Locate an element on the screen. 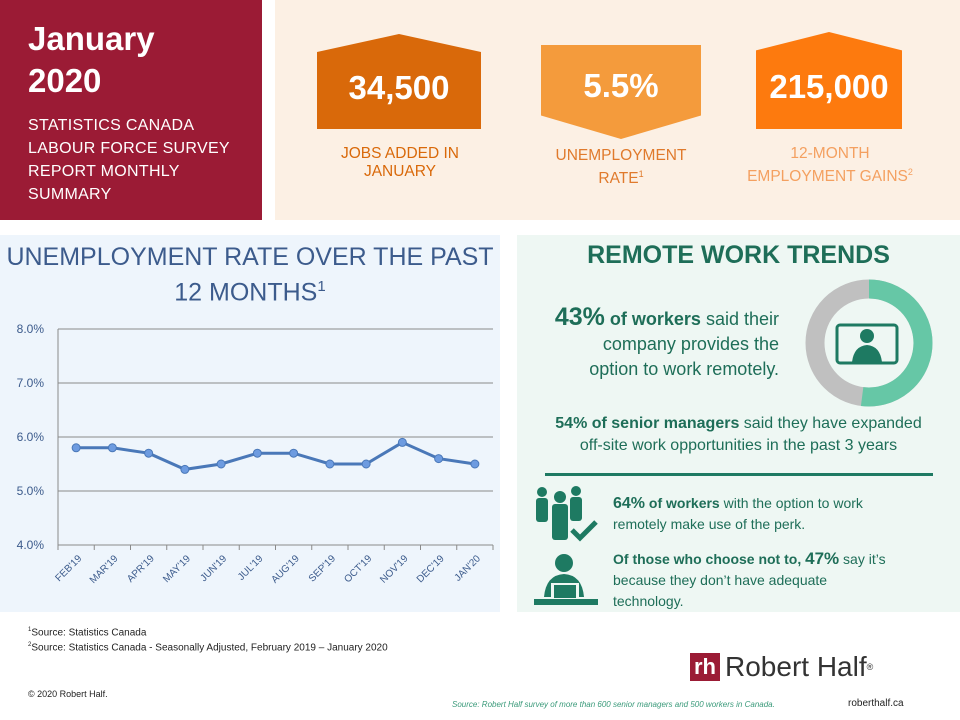 This screenshot has width=960, height=720. remote-title: REMOTE WORK TRENDS is located at coordinates (738, 255).